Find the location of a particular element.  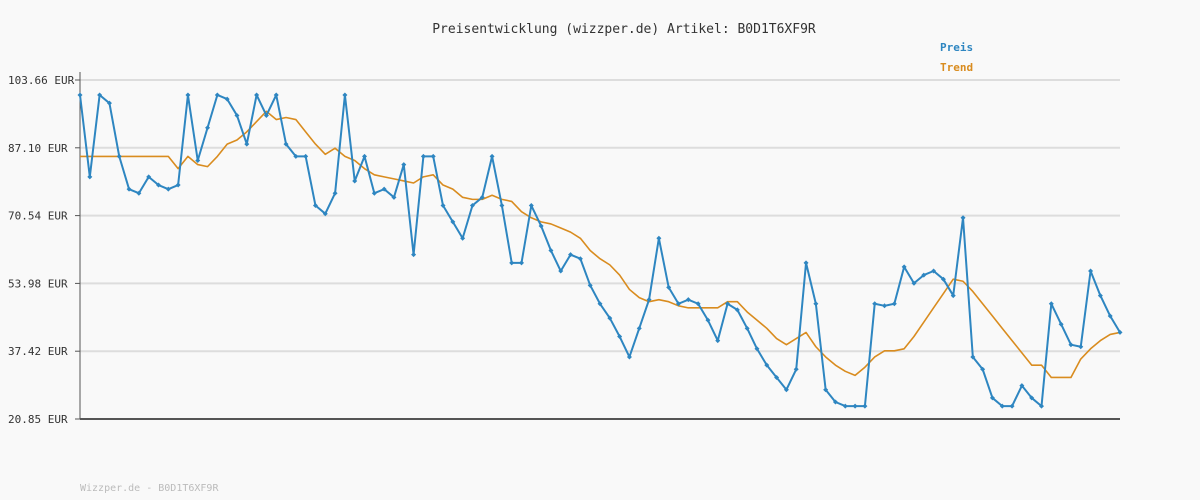

y-tick-label: 37.42 EUR is located at coordinates (38, 351).